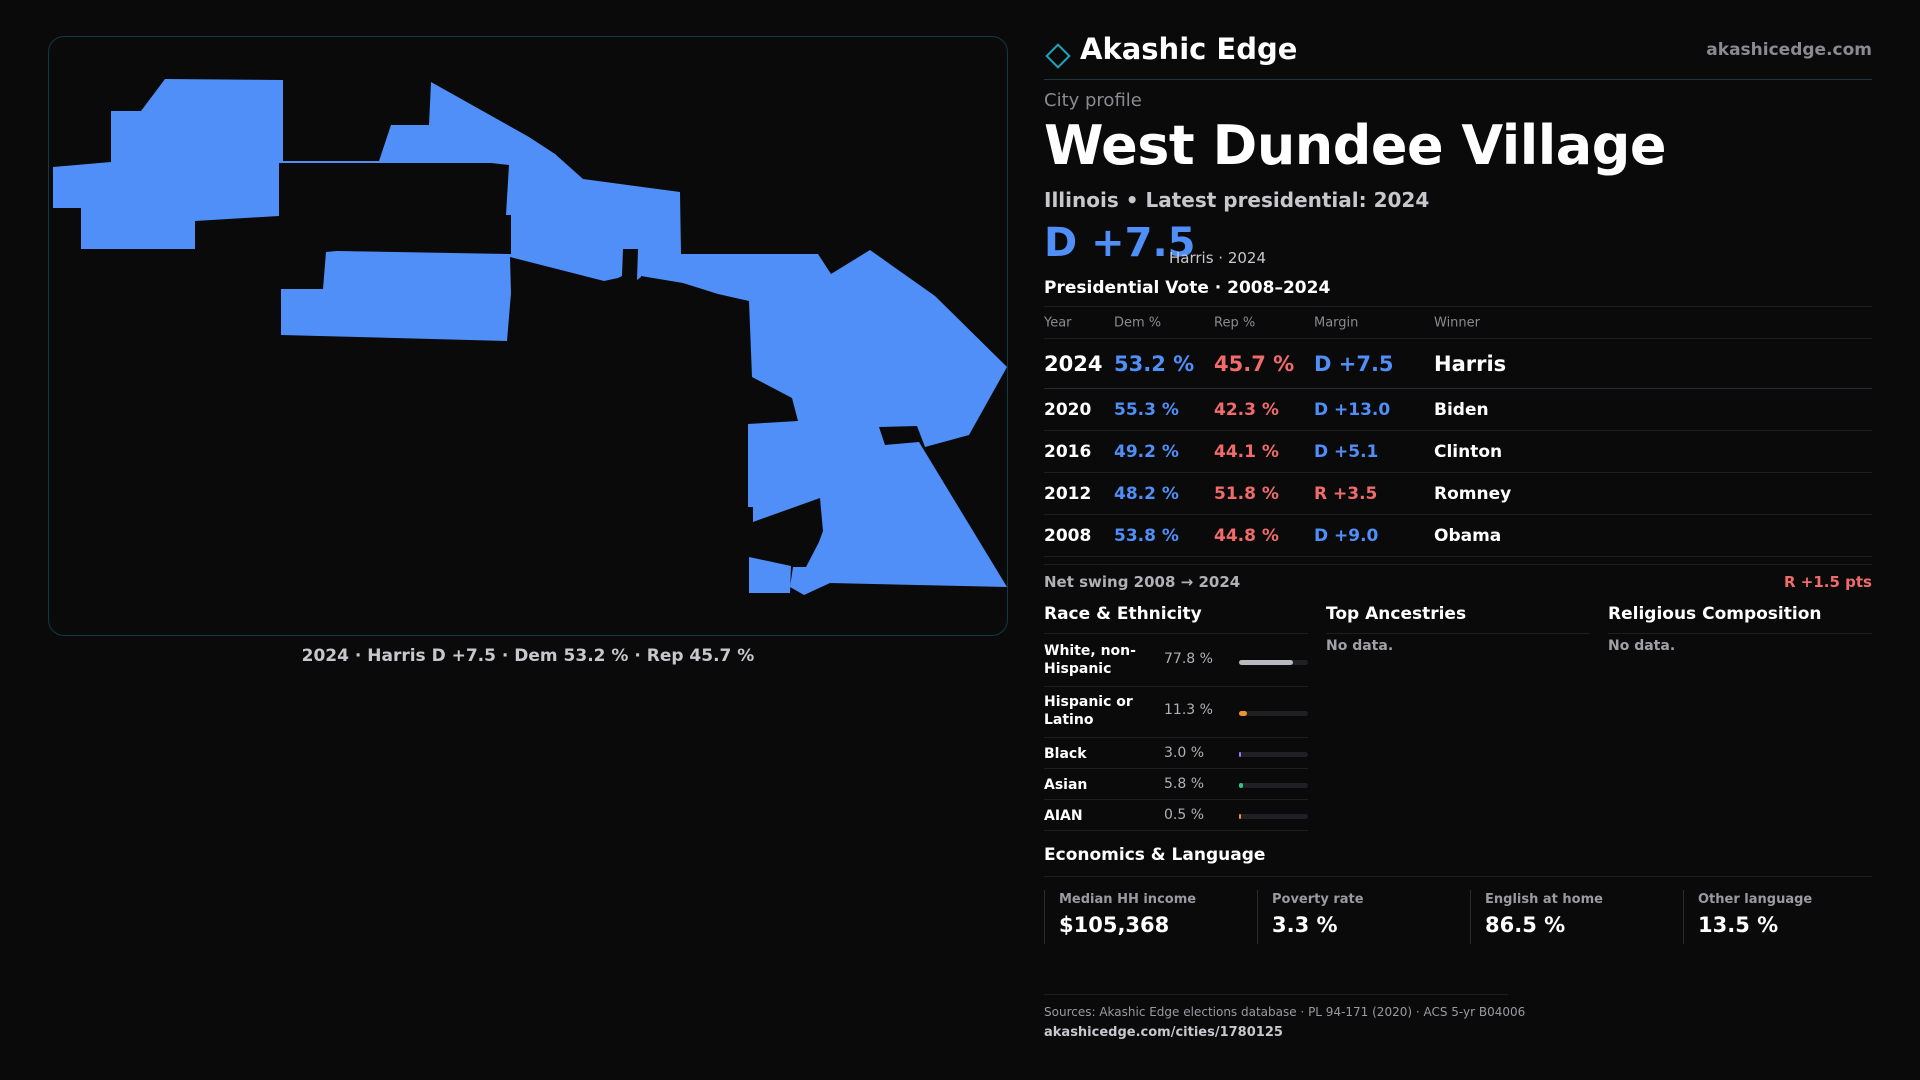 Image resolution: width=1920 pixels, height=1080 pixels. What do you see at coordinates (1461, 409) in the screenshot?
I see `vote-winner: Biden` at bounding box center [1461, 409].